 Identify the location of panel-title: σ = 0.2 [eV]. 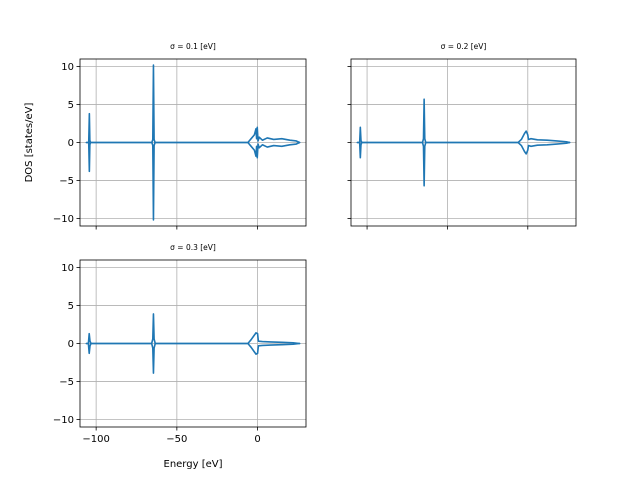
(464, 46).